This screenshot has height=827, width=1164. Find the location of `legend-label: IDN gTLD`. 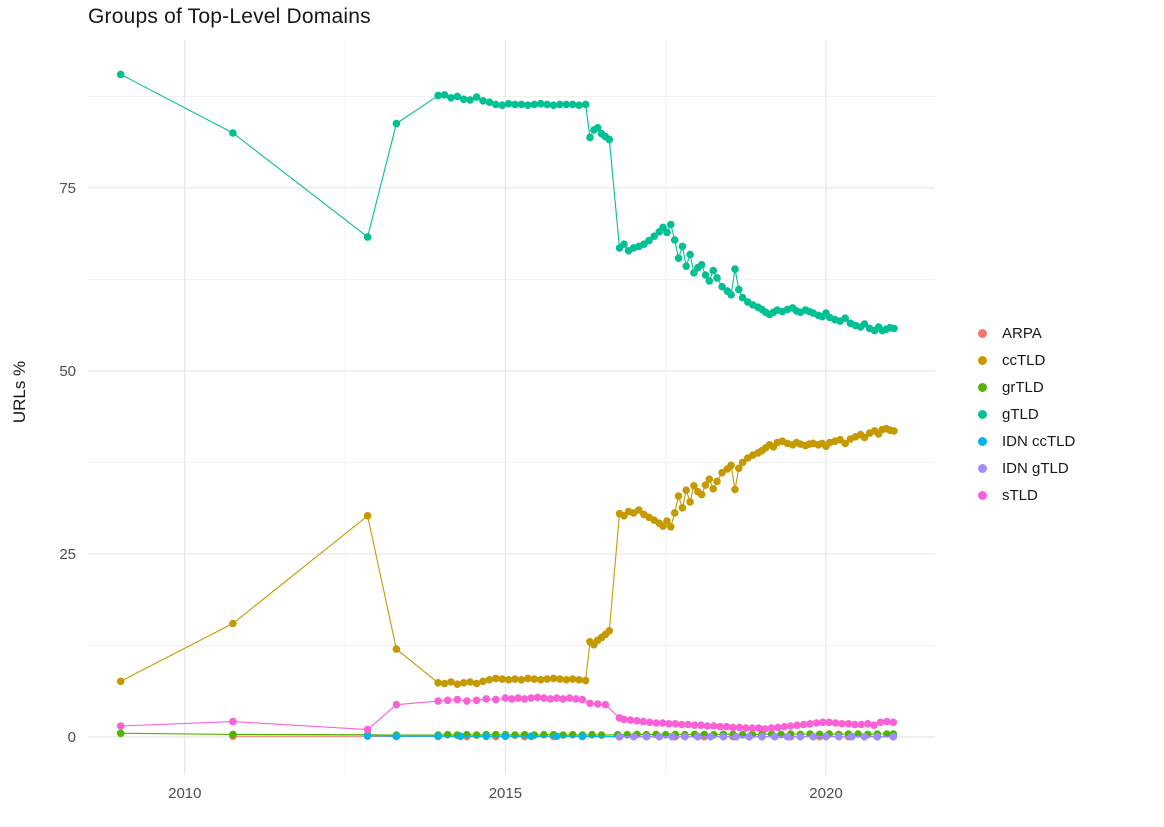

legend-label: IDN gTLD is located at coordinates (1035, 468).